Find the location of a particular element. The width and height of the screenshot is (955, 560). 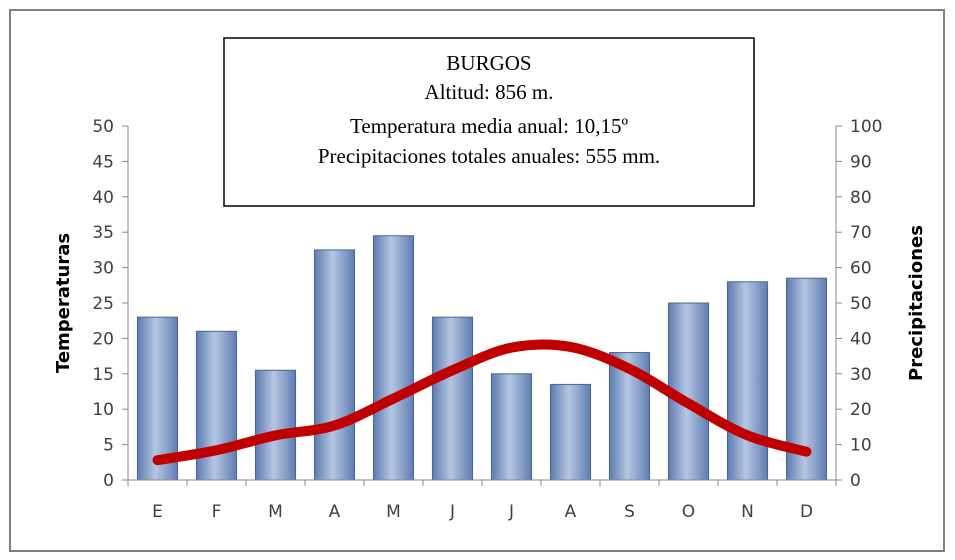

y-tick-label: 45 is located at coordinates (103, 162).